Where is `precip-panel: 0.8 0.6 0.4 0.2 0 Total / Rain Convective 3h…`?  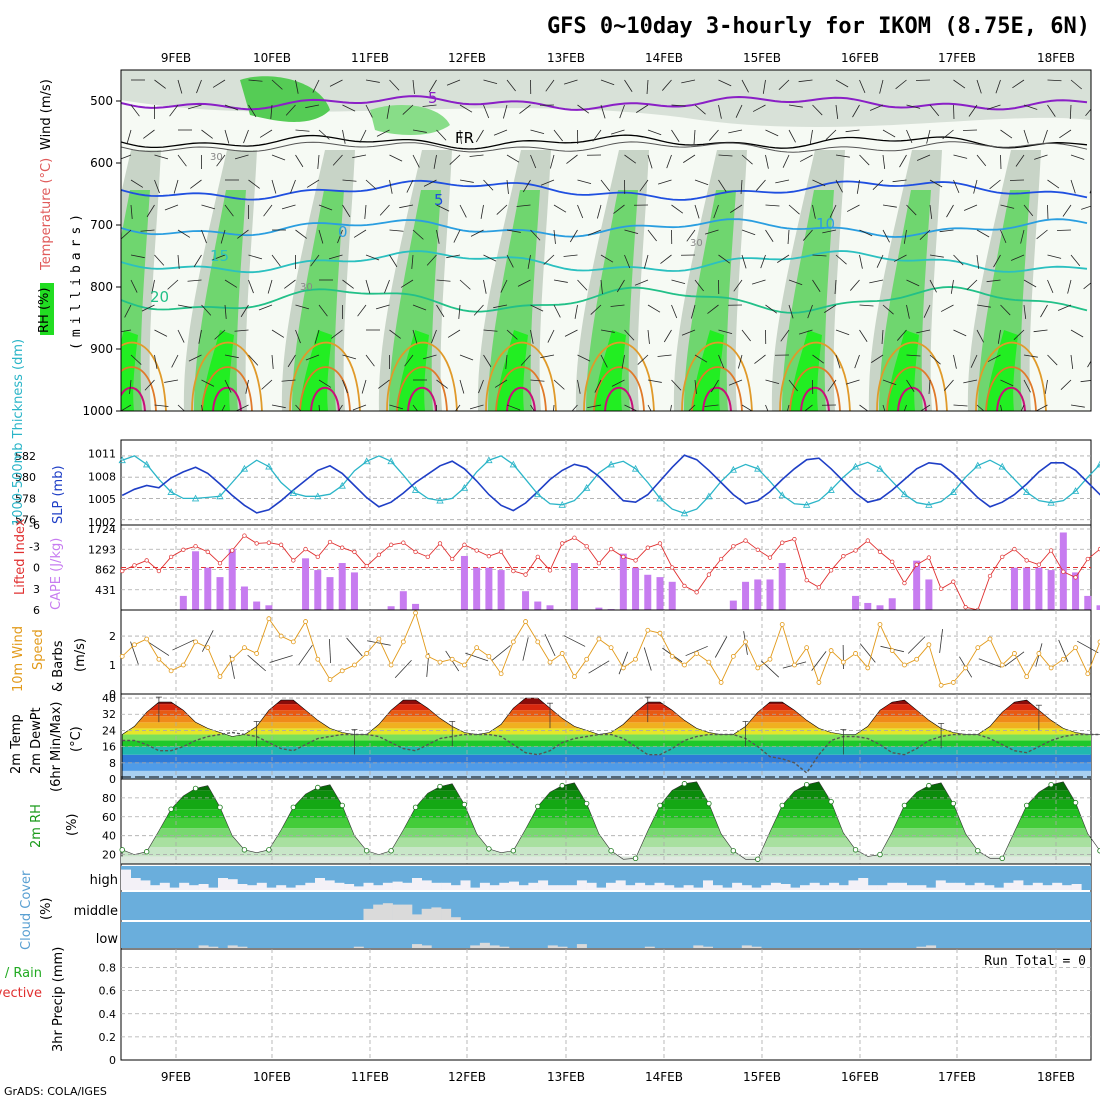
precip-panel: 0.8 0.6 0.4 0.2 0 Total / Rain Convective 3h… is located at coordinates (546, 1007).